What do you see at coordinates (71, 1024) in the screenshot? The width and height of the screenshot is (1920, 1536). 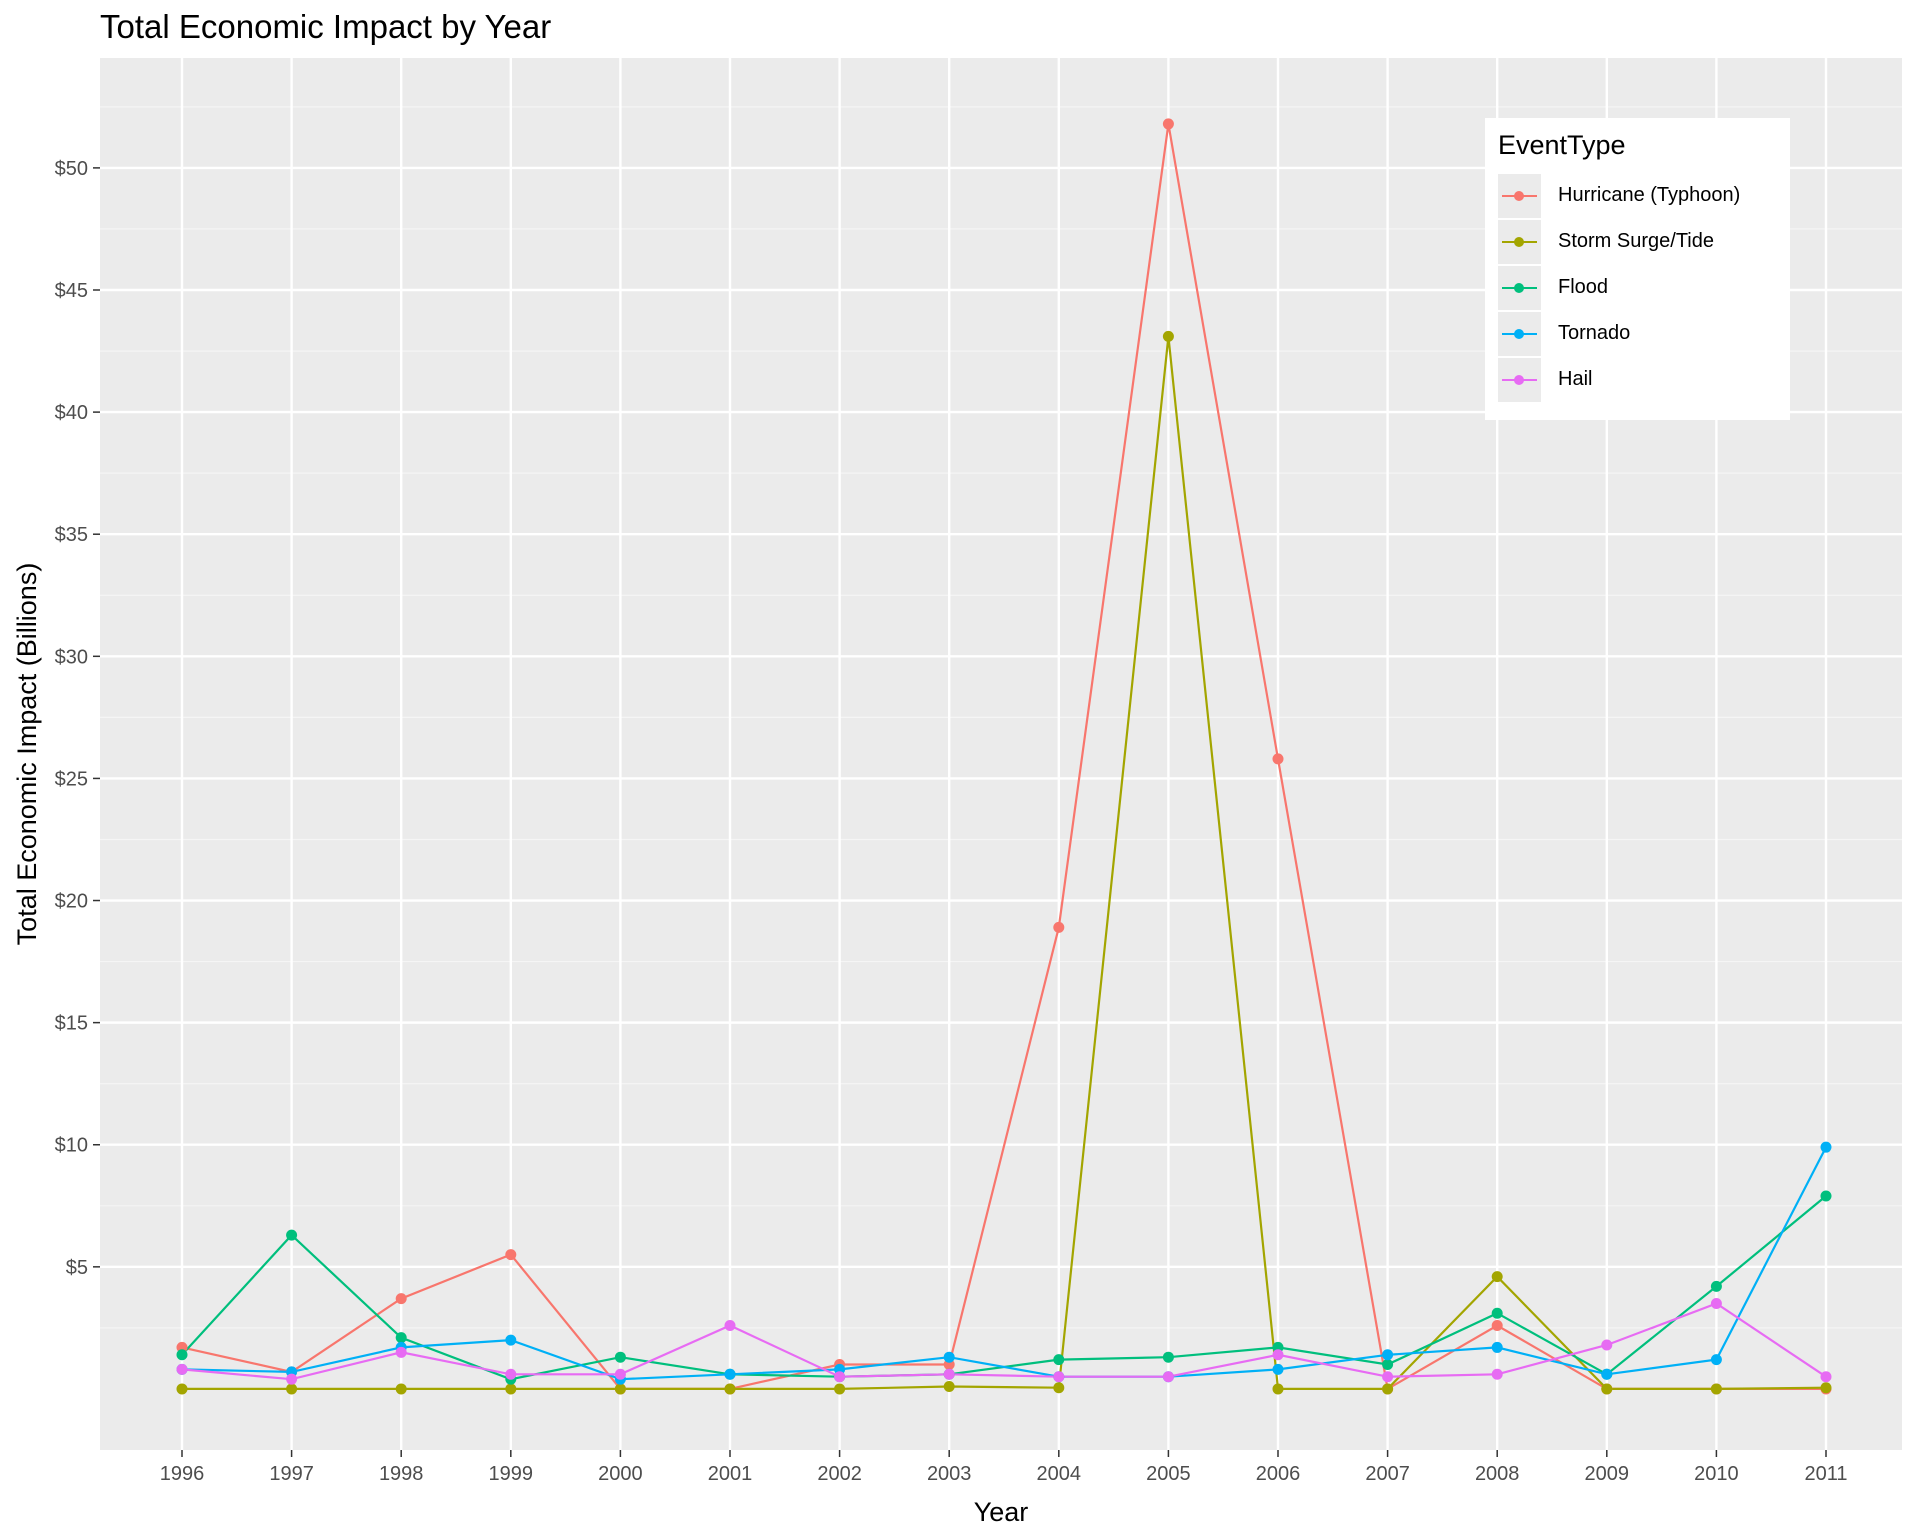 I see `y-tick-label: $15` at bounding box center [71, 1024].